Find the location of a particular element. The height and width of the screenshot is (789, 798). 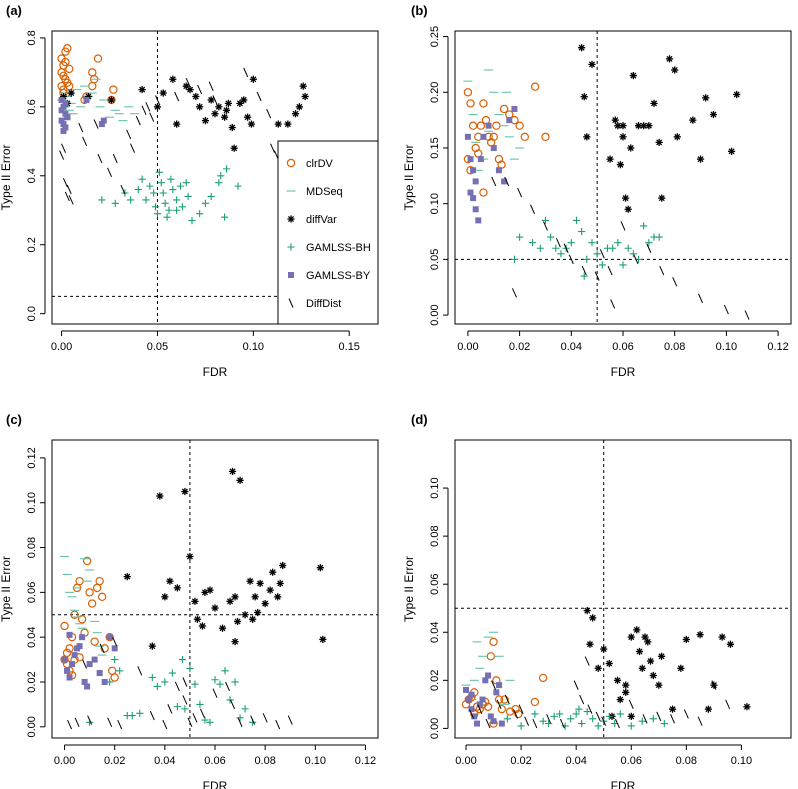

panel-d-x-tick-label: 0.02 is located at coordinates (520, 761).